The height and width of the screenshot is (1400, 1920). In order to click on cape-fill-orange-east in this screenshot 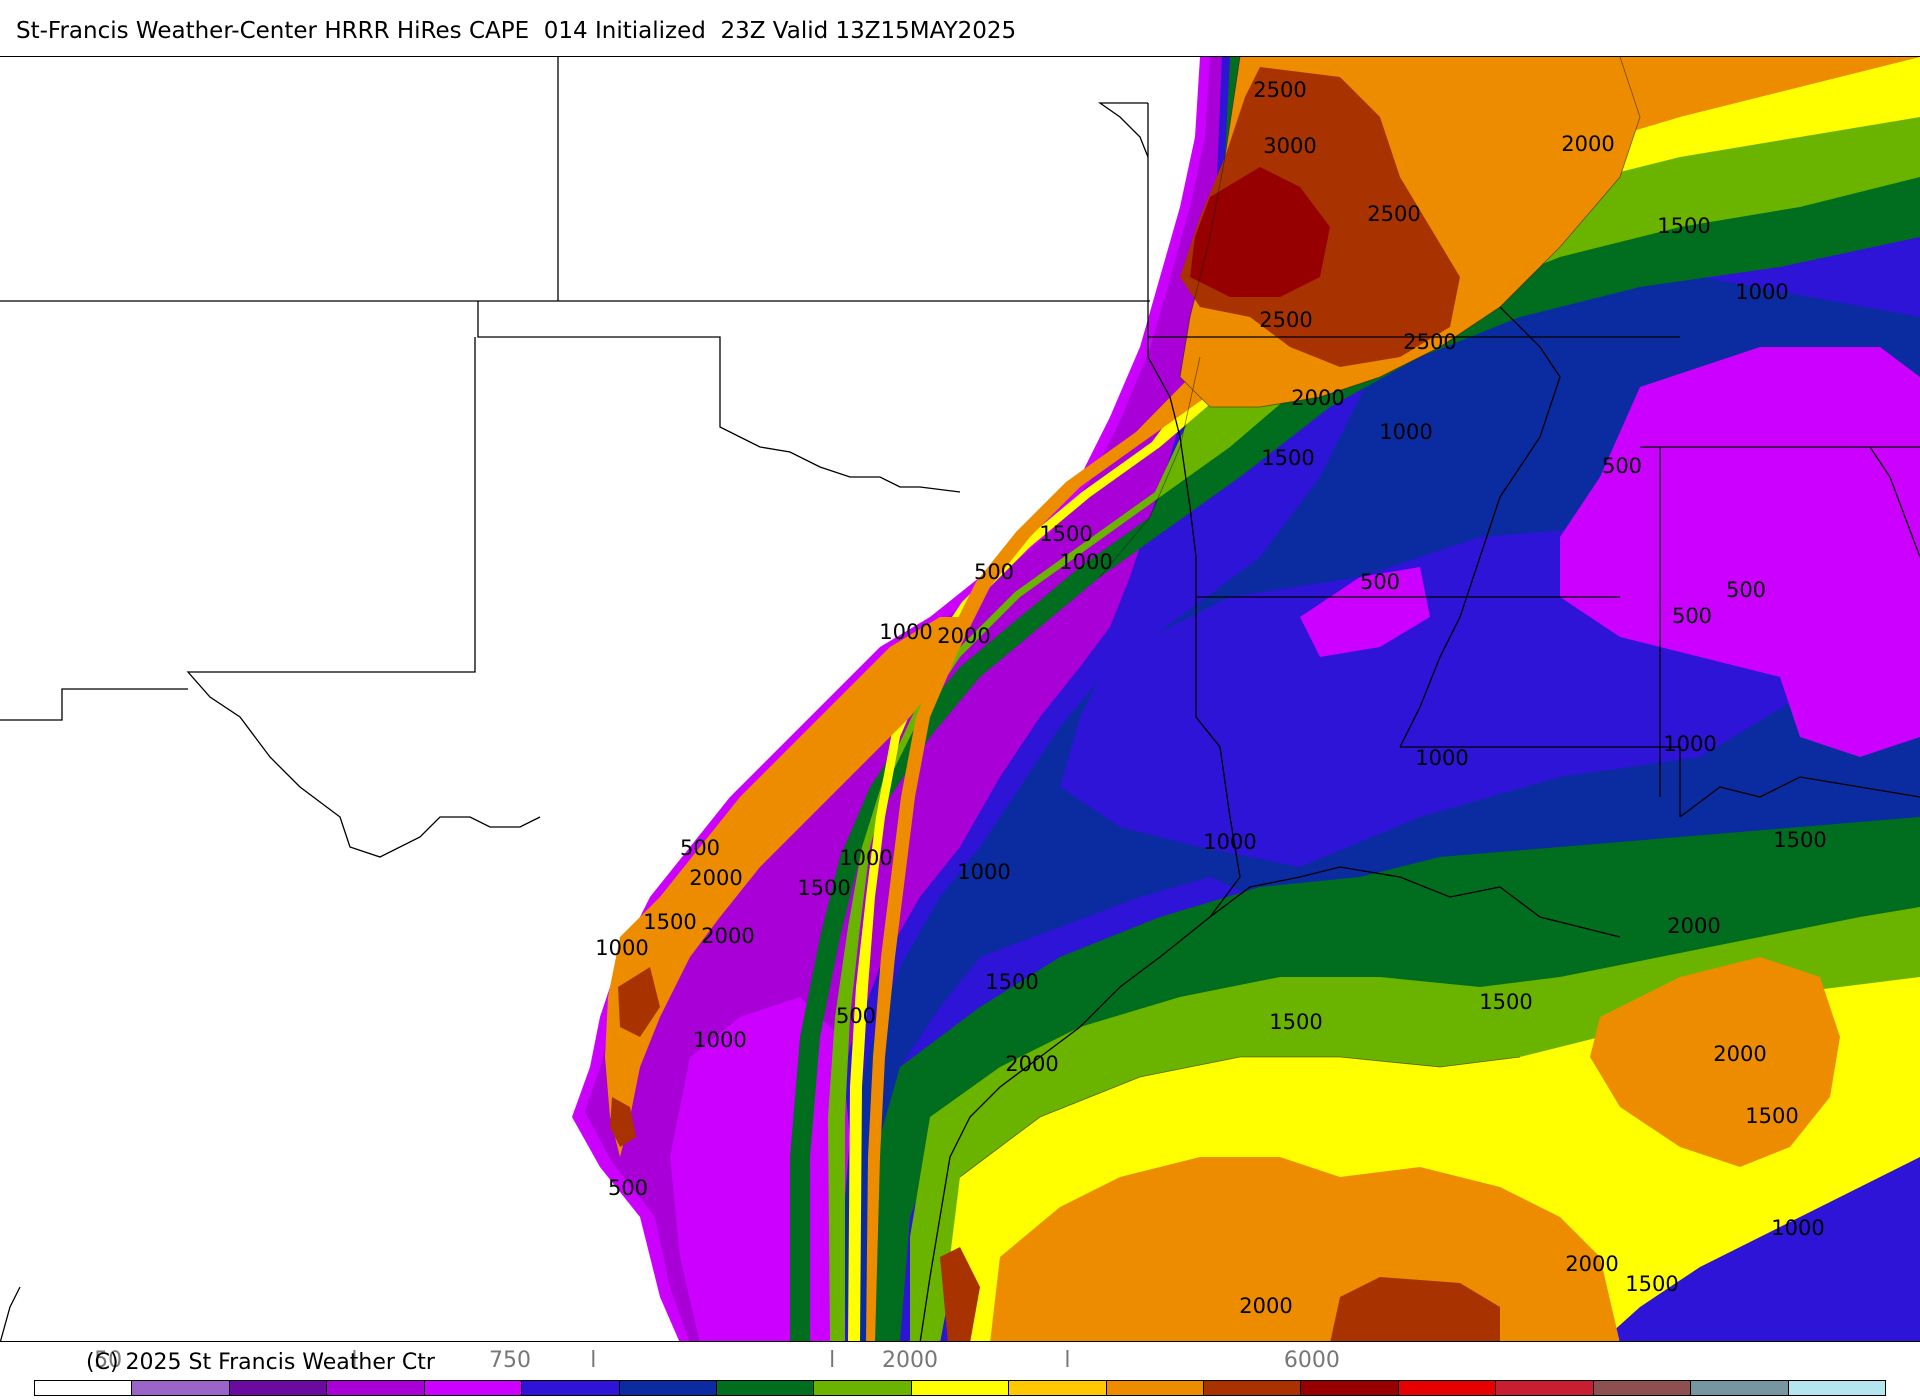, I will do `click(1715, 1062)`.